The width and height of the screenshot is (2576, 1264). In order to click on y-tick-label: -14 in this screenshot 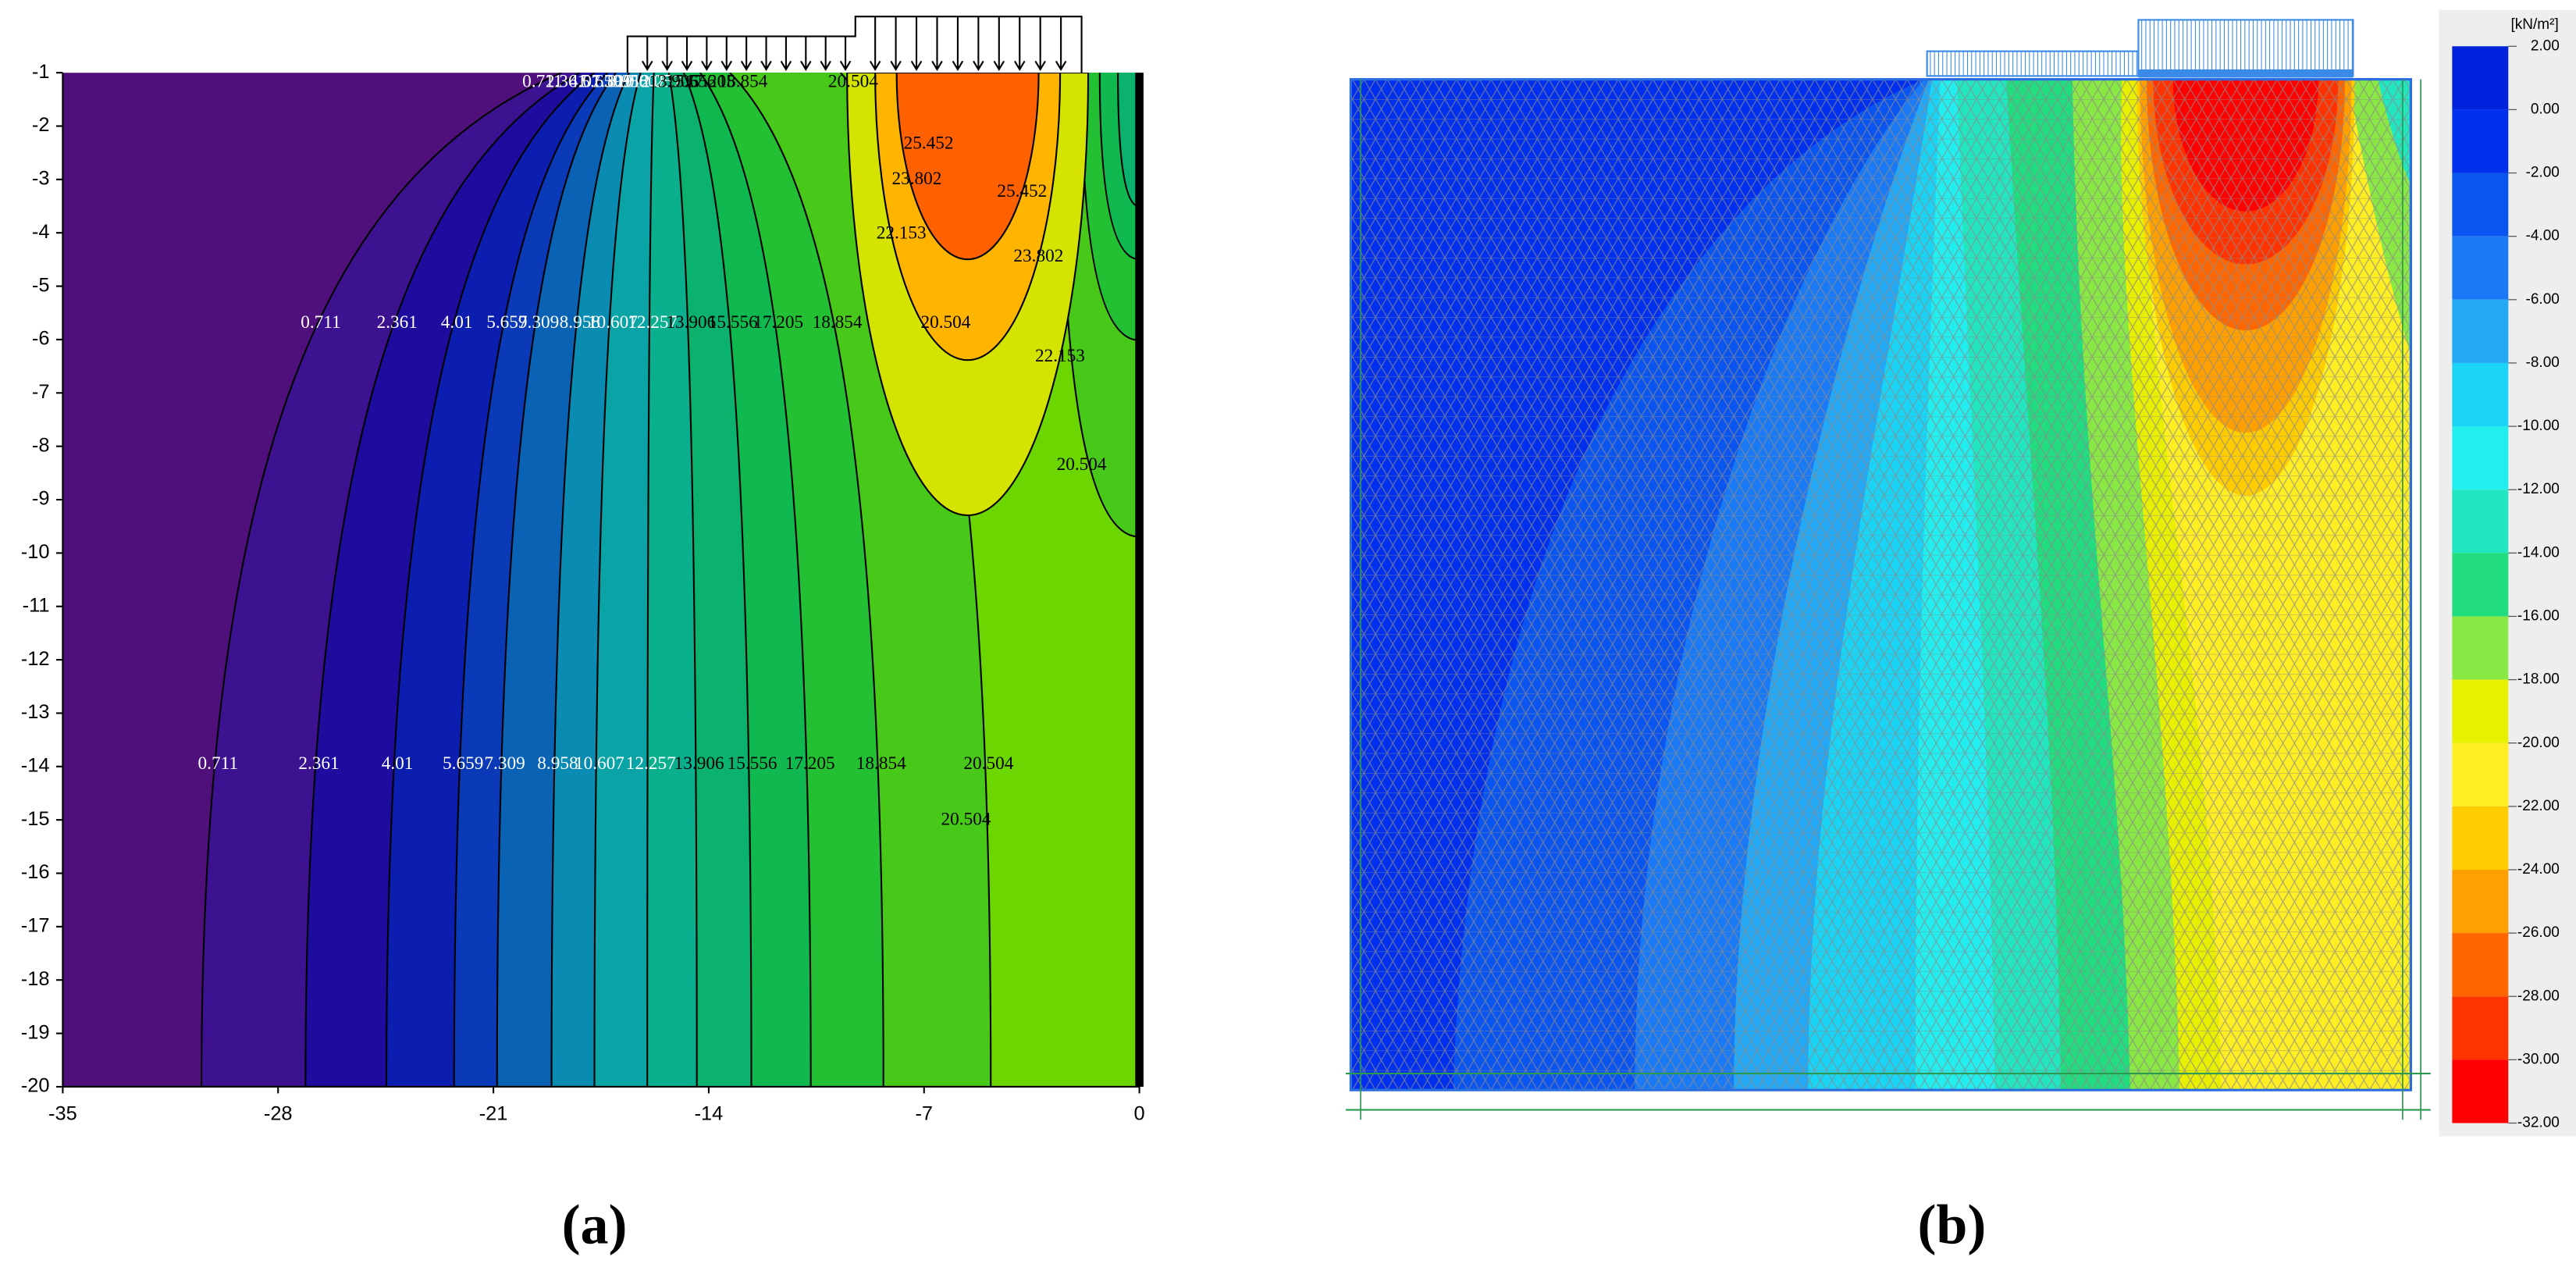, I will do `click(35, 766)`.